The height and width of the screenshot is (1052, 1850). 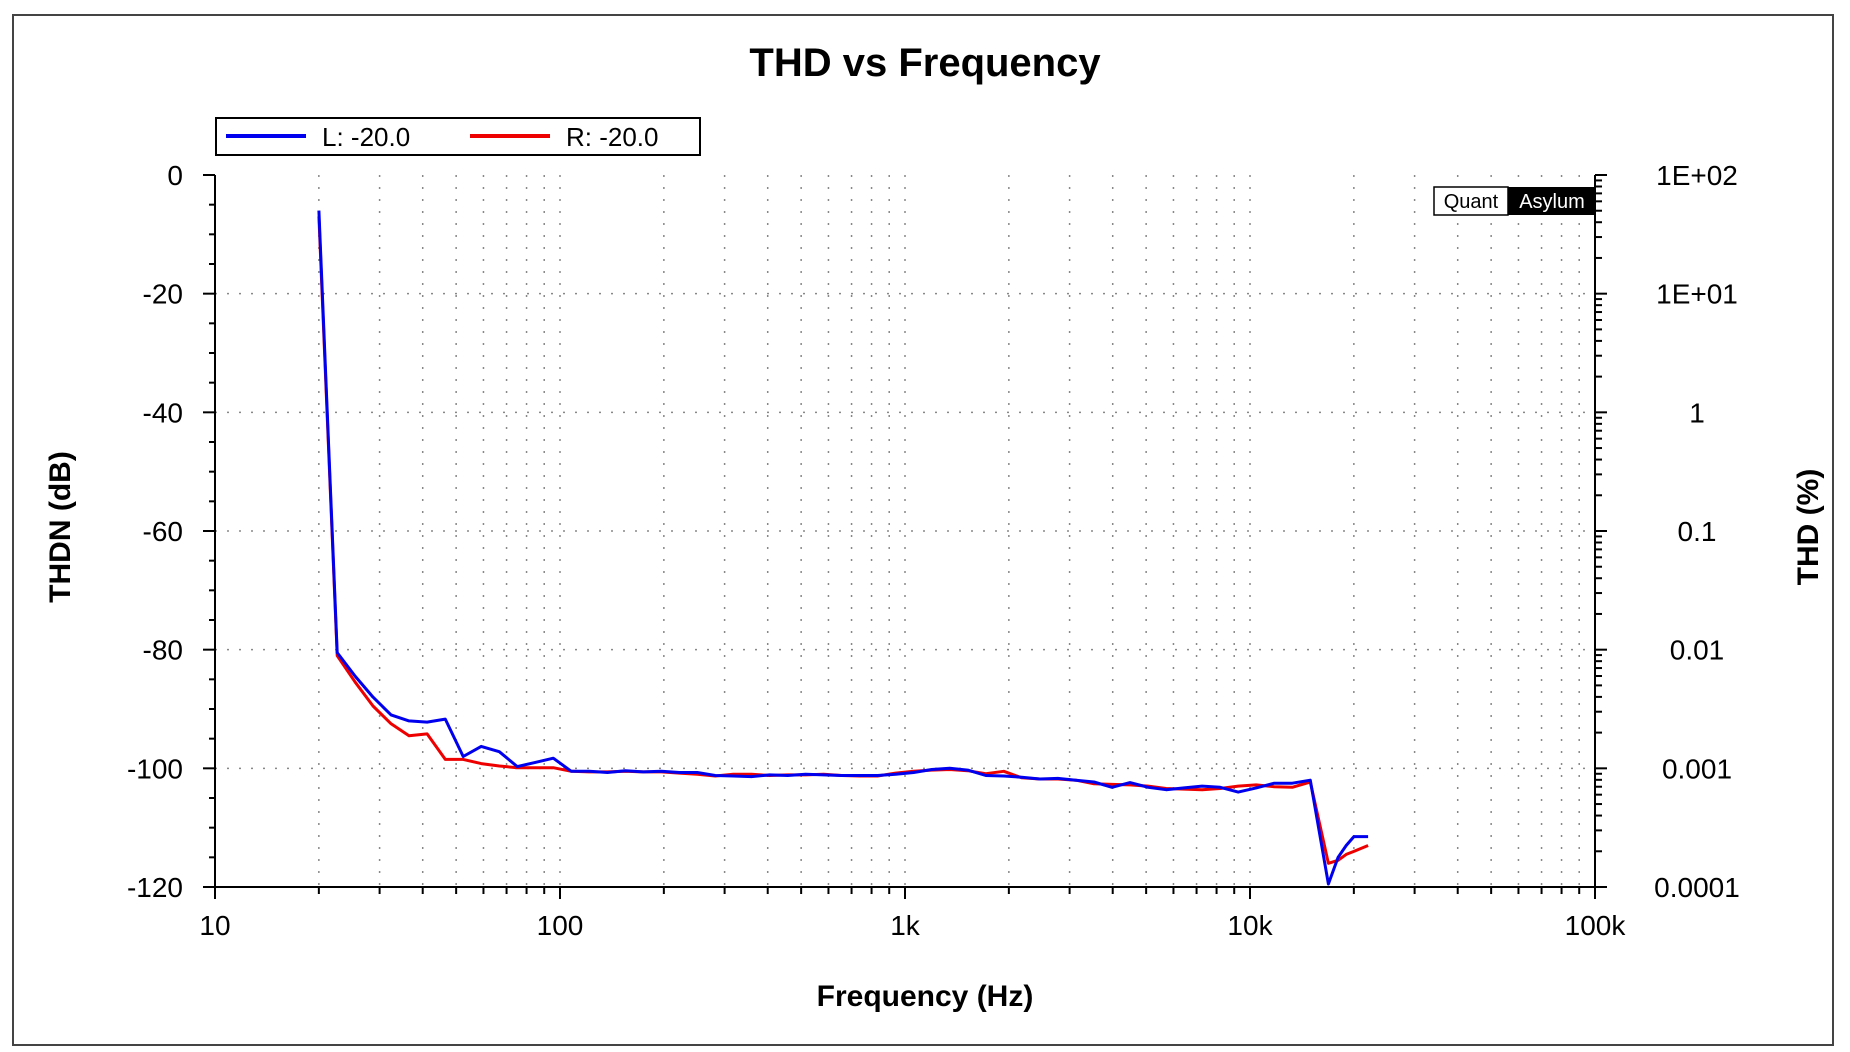 I want to click on y2-tick-label: 0.1, so click(x=1697, y=531).